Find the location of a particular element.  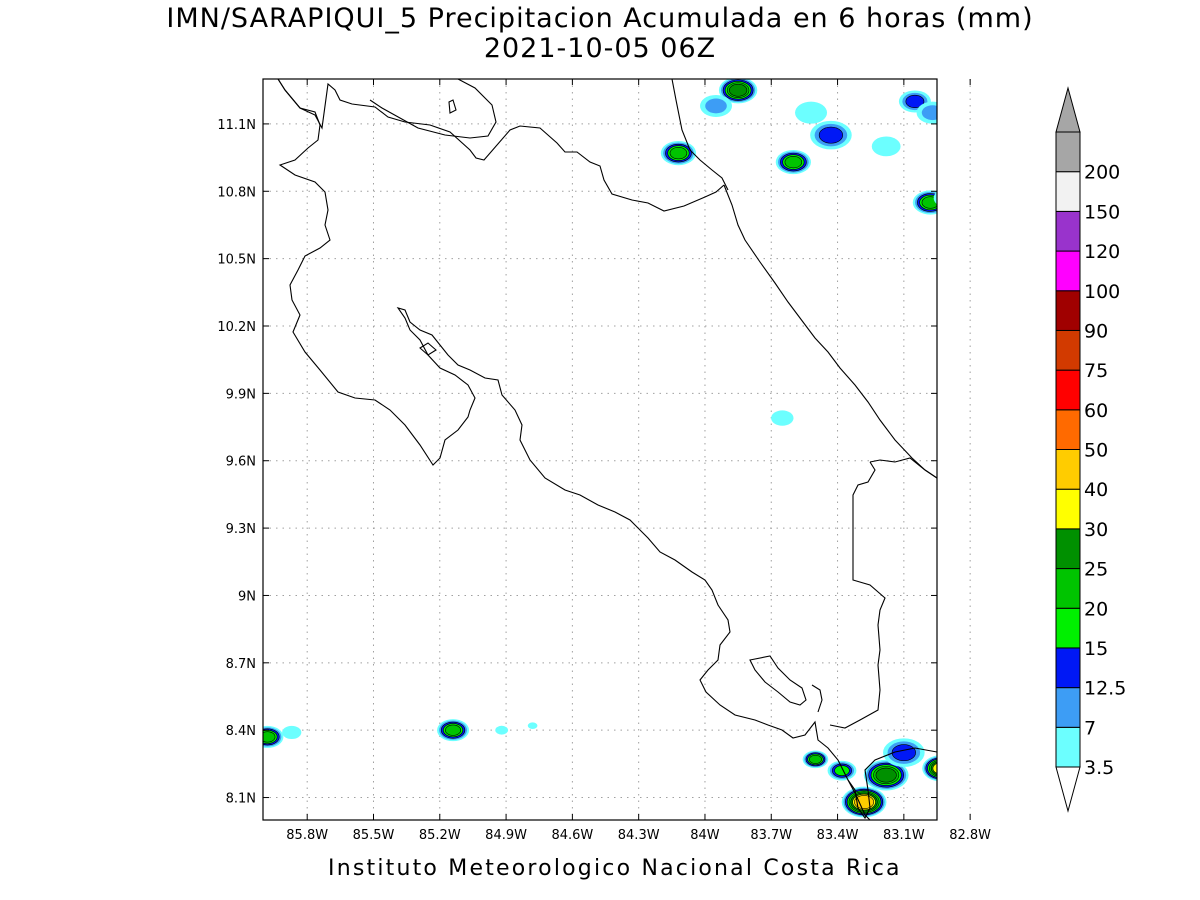

lake-nicaragua-shore is located at coordinates (501, 145).